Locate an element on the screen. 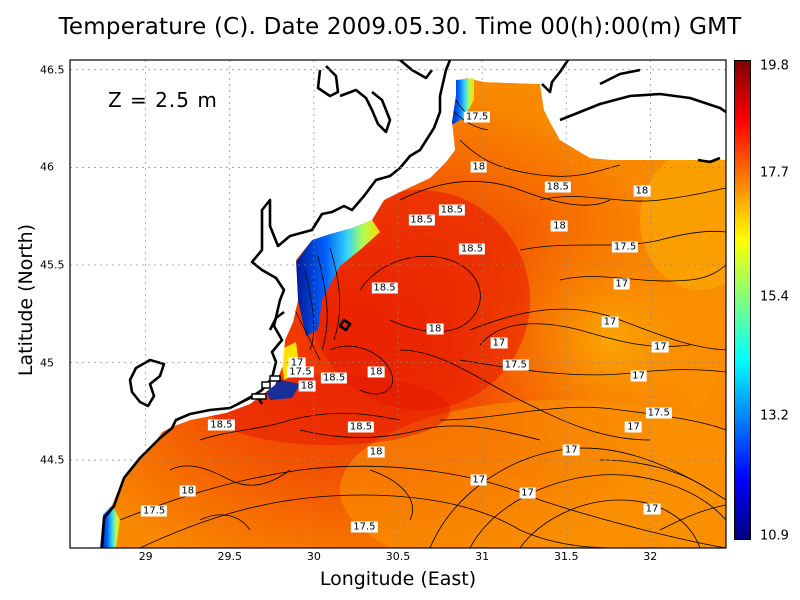  y-tick-label: 45 is located at coordinates (47, 363).